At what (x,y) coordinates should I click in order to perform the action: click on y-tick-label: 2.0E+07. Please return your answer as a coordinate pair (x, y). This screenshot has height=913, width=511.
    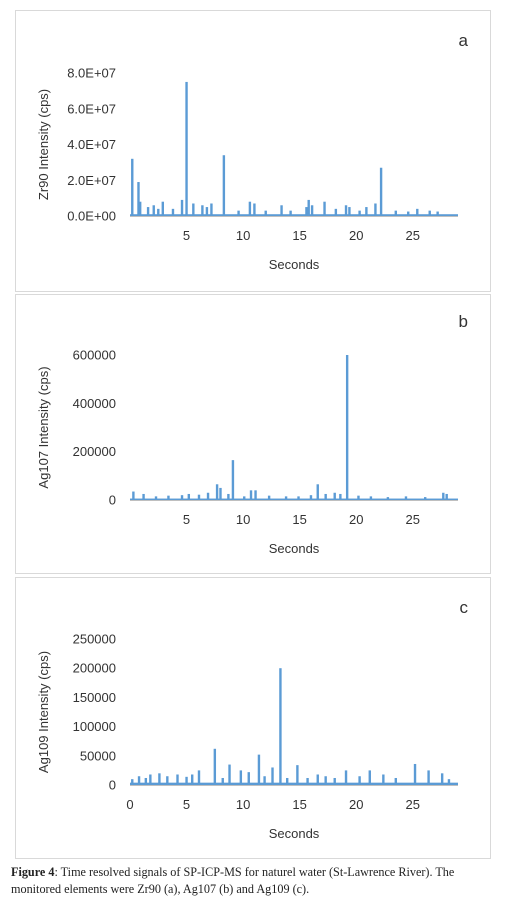
    Looking at the image, I should click on (91, 180).